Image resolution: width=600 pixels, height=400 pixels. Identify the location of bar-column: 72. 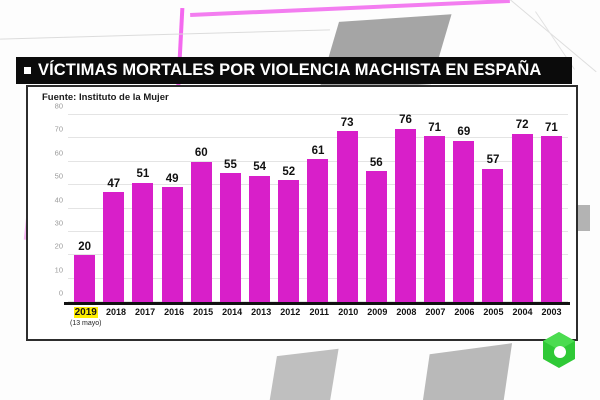
(522, 208).